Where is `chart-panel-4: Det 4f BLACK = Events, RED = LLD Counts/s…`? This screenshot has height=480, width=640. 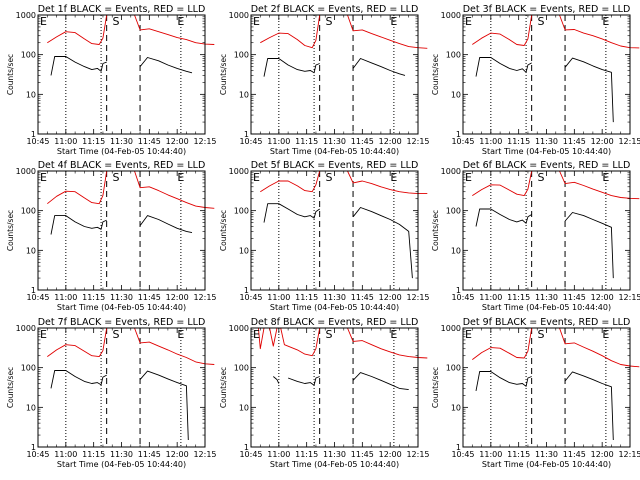
chart-panel-4: Det 4f BLACK = Events, RED = LLD Counts/s… is located at coordinates (111, 236).